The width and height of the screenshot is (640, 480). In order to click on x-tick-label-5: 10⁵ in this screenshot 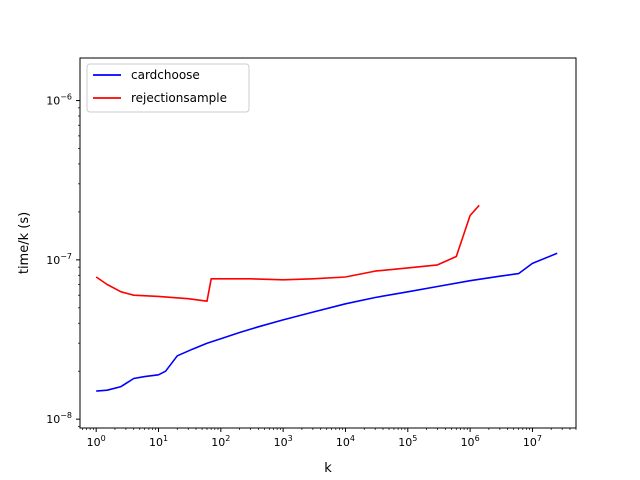, I will do `click(407, 441)`.